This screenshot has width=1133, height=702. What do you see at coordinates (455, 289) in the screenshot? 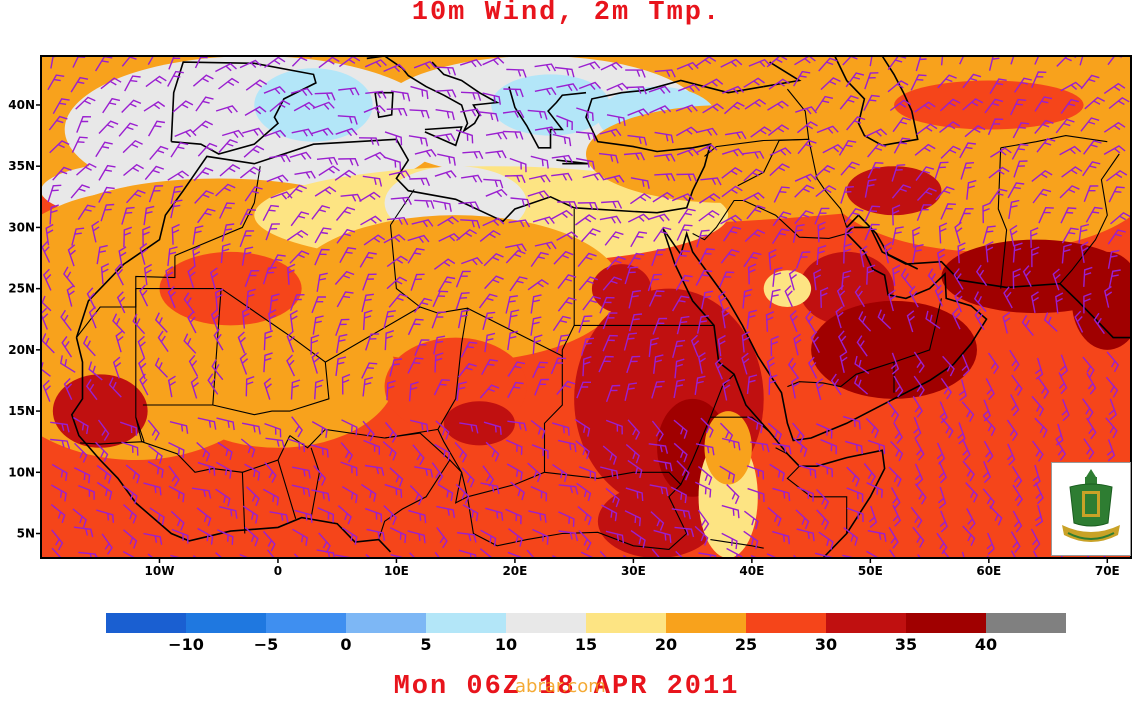
I see `temperature-region` at bounding box center [455, 289].